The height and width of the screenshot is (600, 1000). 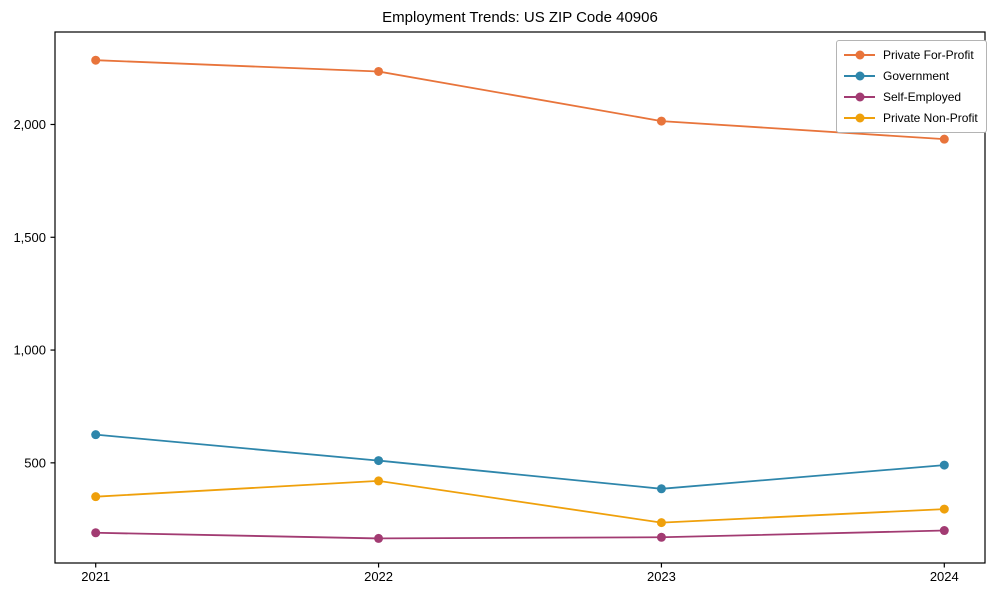 I want to click on x-tick-label: 2021, so click(x=95, y=576).